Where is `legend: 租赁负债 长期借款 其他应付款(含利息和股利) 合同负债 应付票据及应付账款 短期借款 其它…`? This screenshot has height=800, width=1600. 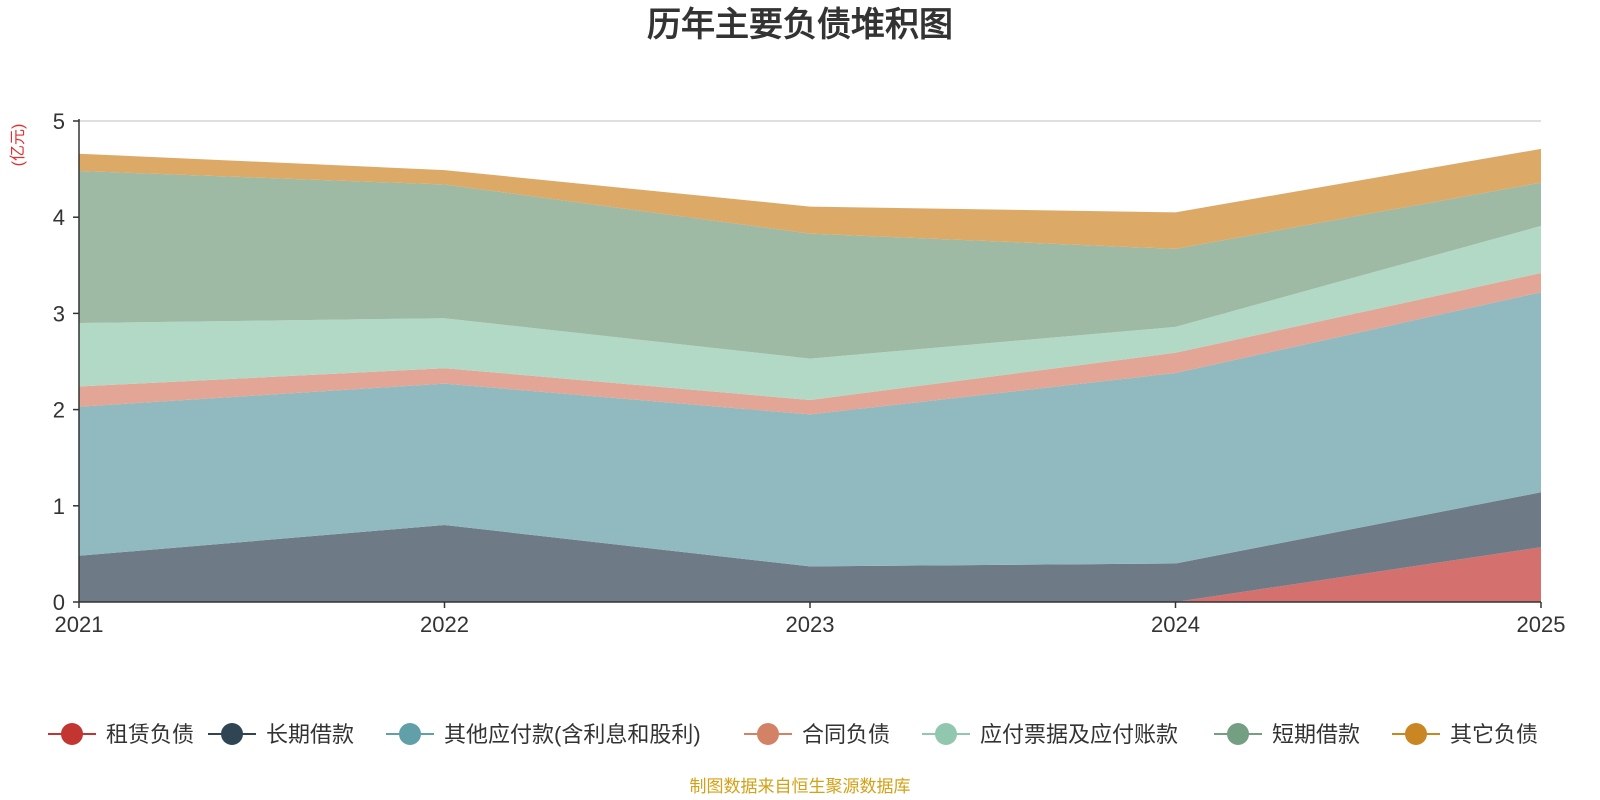
legend: 租赁负债 长期借款 其他应付款(含利息和股利) 合同负债 应付票据及应付账款 短期借款 其它… is located at coordinates (793, 734).